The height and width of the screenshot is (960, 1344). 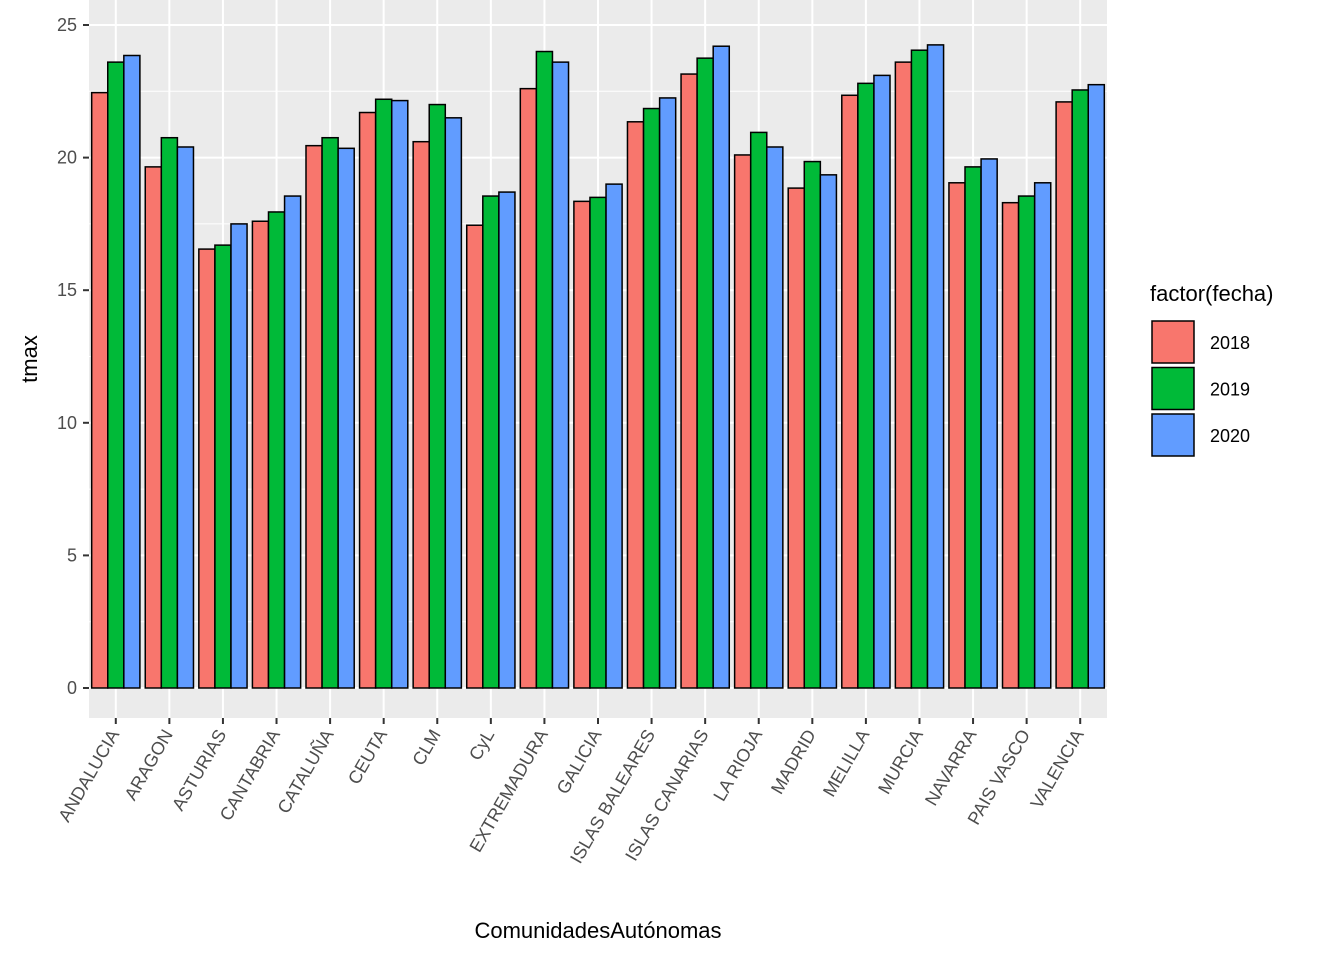 What do you see at coordinates (579, 762) in the screenshot?
I see `x-tick-label: GALICIA` at bounding box center [579, 762].